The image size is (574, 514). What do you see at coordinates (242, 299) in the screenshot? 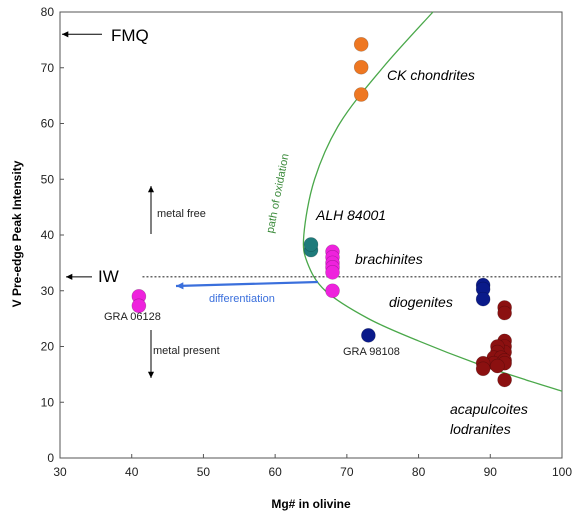
I see `differentiation-label: differentiation` at bounding box center [242, 299].